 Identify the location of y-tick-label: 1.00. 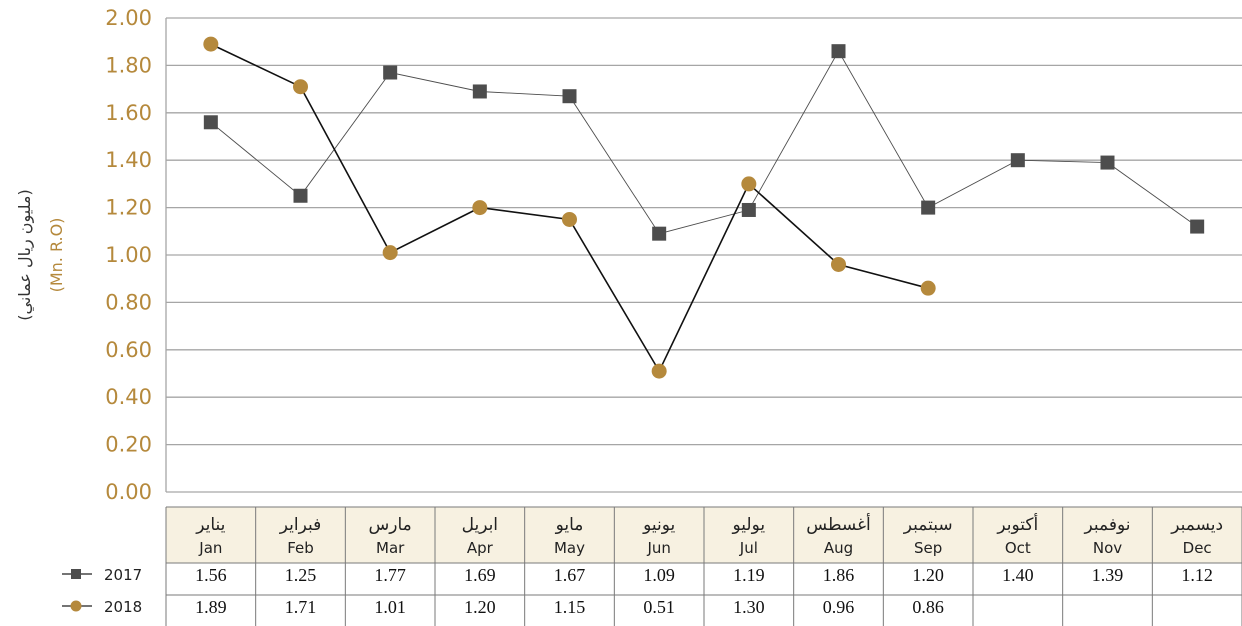
(128, 255).